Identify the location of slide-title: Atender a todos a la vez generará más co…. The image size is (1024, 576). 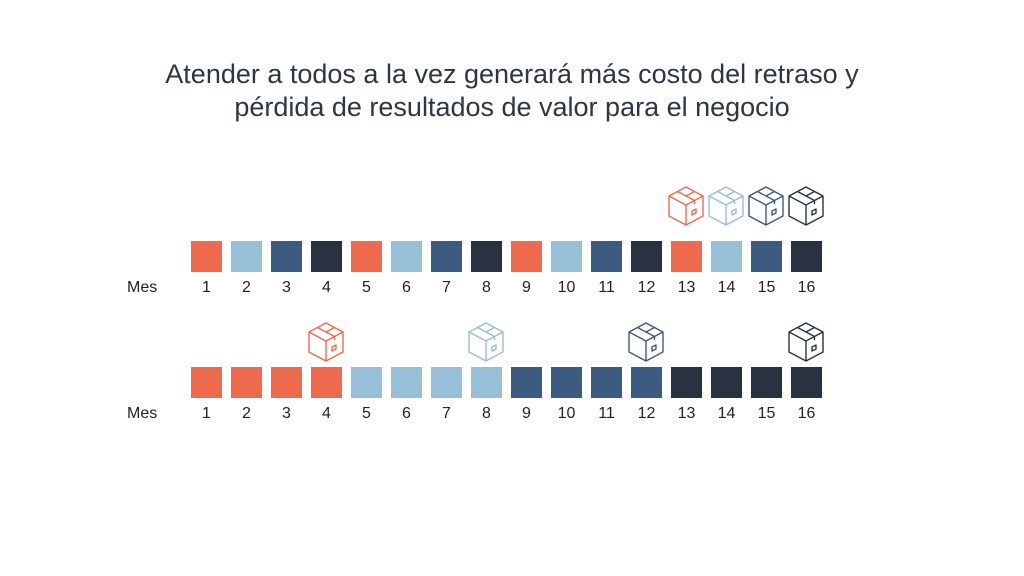
(512, 91).